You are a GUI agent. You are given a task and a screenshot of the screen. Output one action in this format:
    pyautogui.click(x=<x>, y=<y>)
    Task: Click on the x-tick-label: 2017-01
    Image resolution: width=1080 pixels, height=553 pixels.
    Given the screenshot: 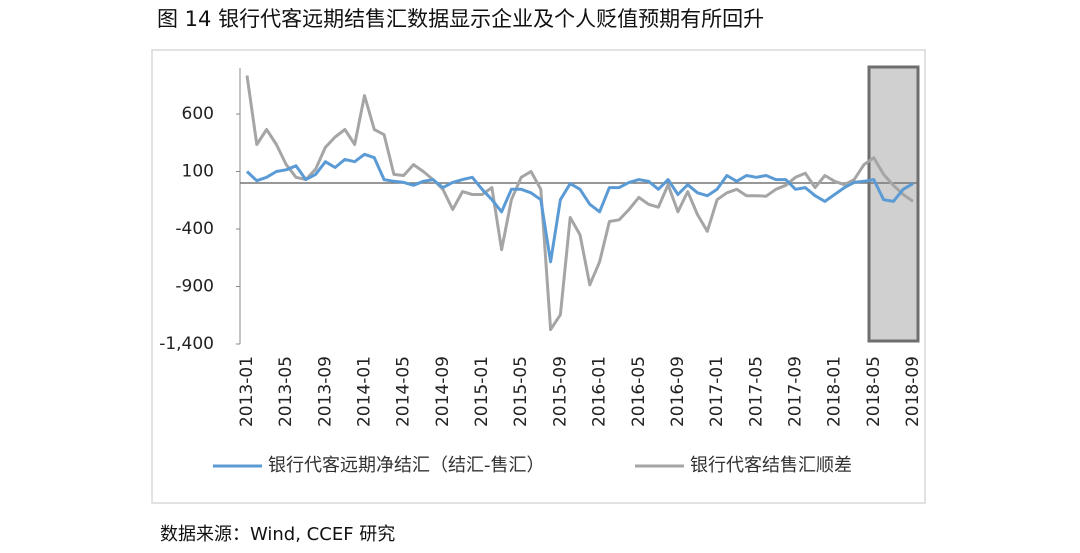 What is the action you would take?
    pyautogui.click(x=717, y=391)
    